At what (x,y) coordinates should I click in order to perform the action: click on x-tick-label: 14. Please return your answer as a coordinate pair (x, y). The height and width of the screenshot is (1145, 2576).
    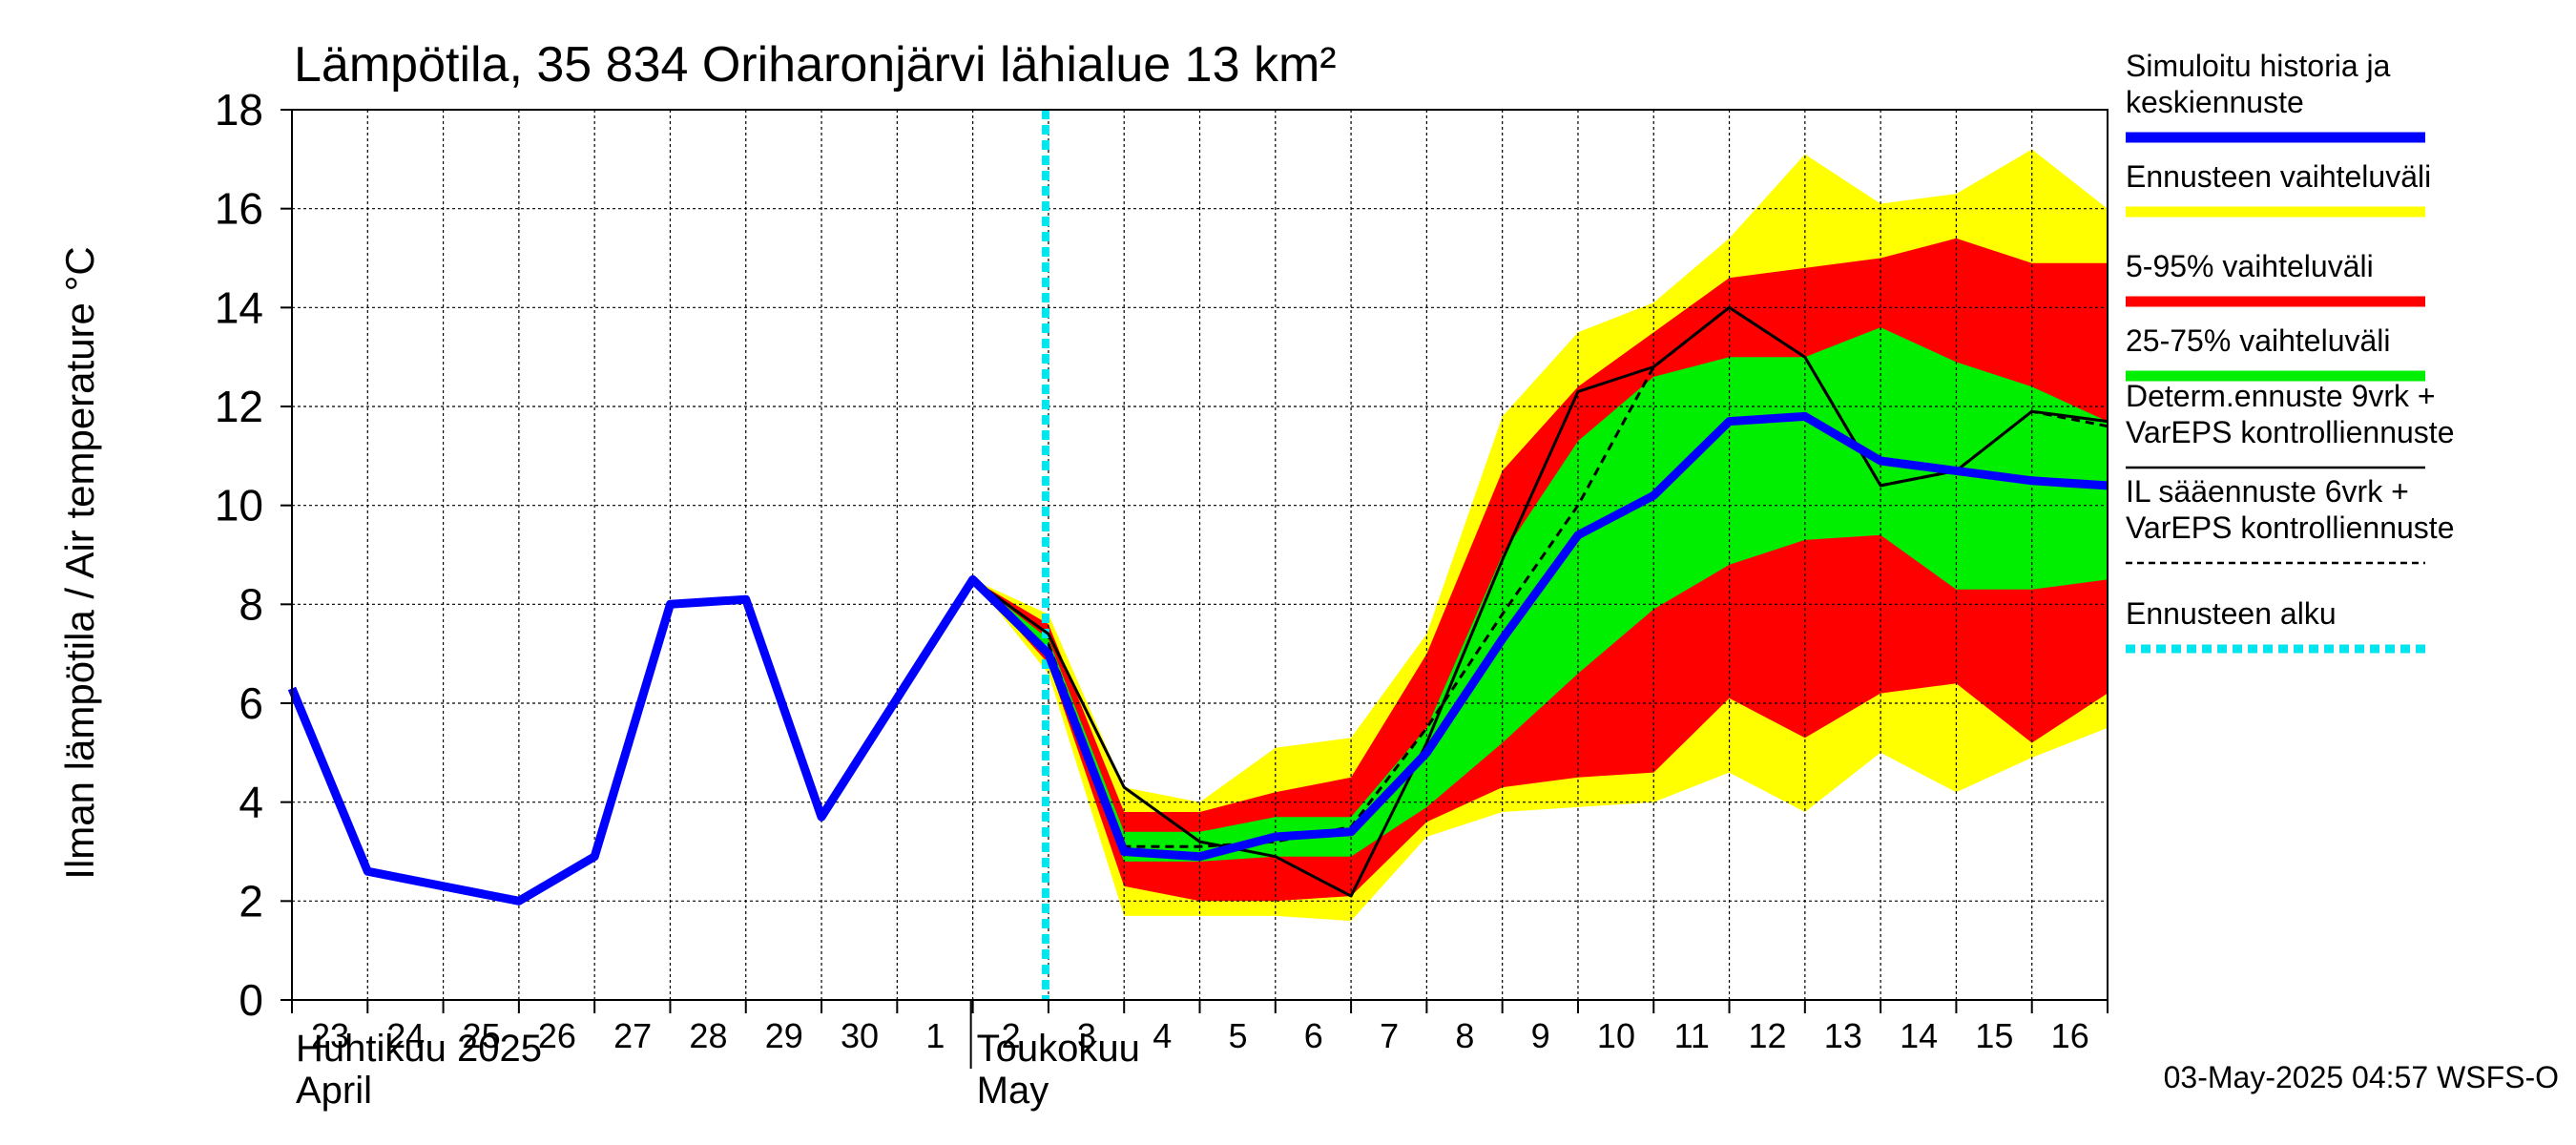
    Looking at the image, I should click on (1919, 1035).